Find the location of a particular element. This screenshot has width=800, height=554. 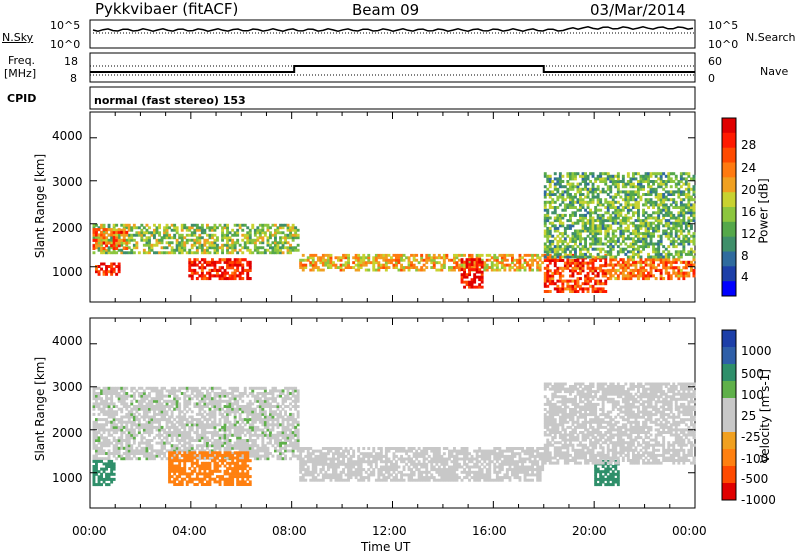

cpid-label: CPID is located at coordinates (22, 98).